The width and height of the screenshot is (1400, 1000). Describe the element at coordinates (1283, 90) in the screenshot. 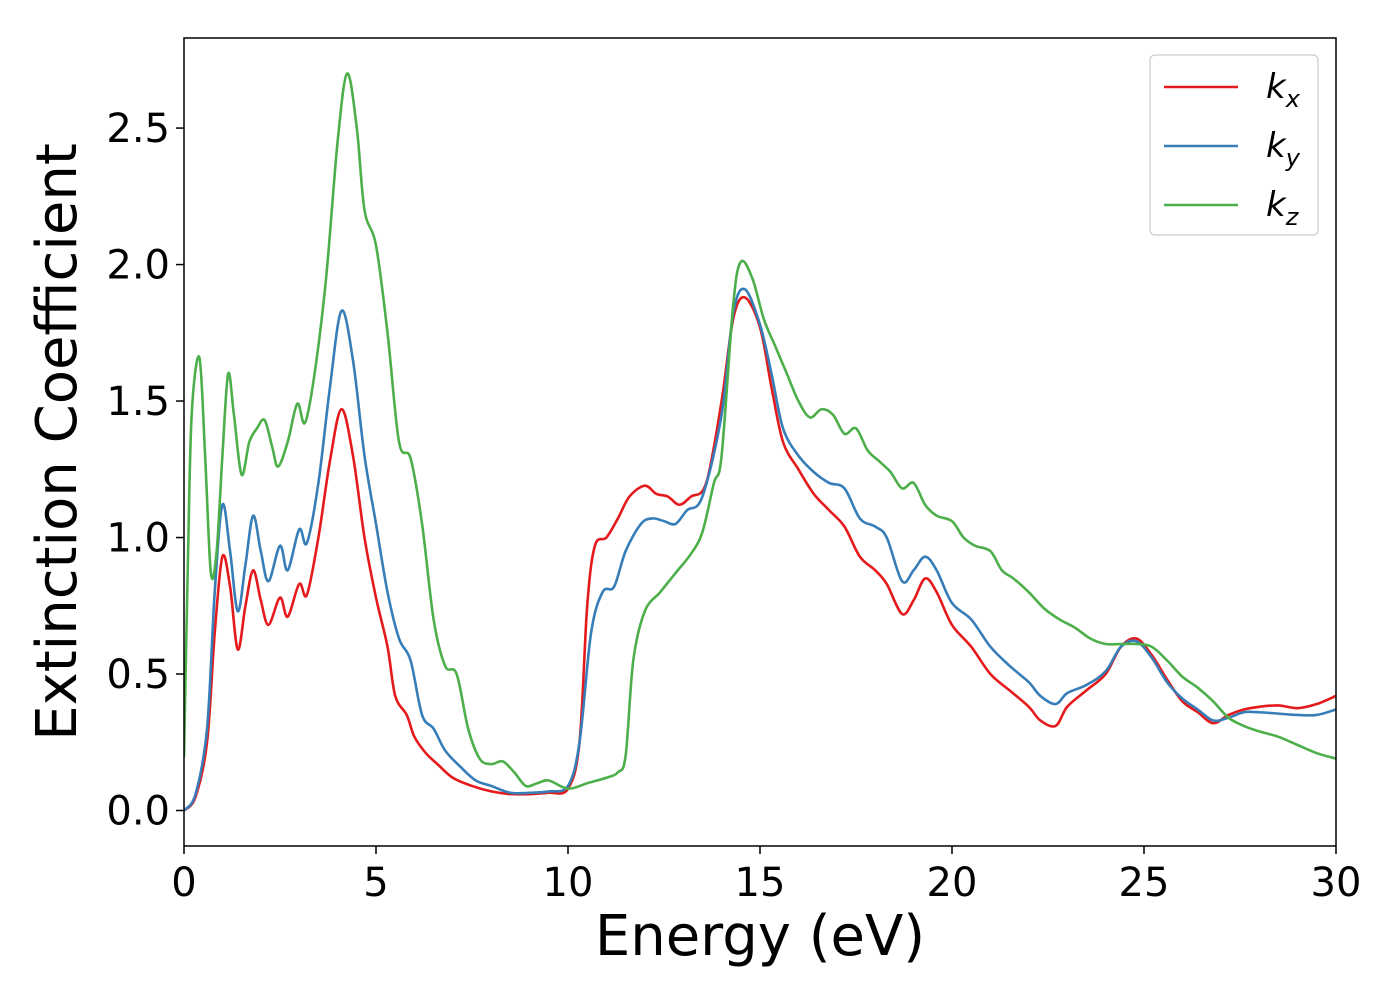

I see `legend-label-x: kx` at that location.